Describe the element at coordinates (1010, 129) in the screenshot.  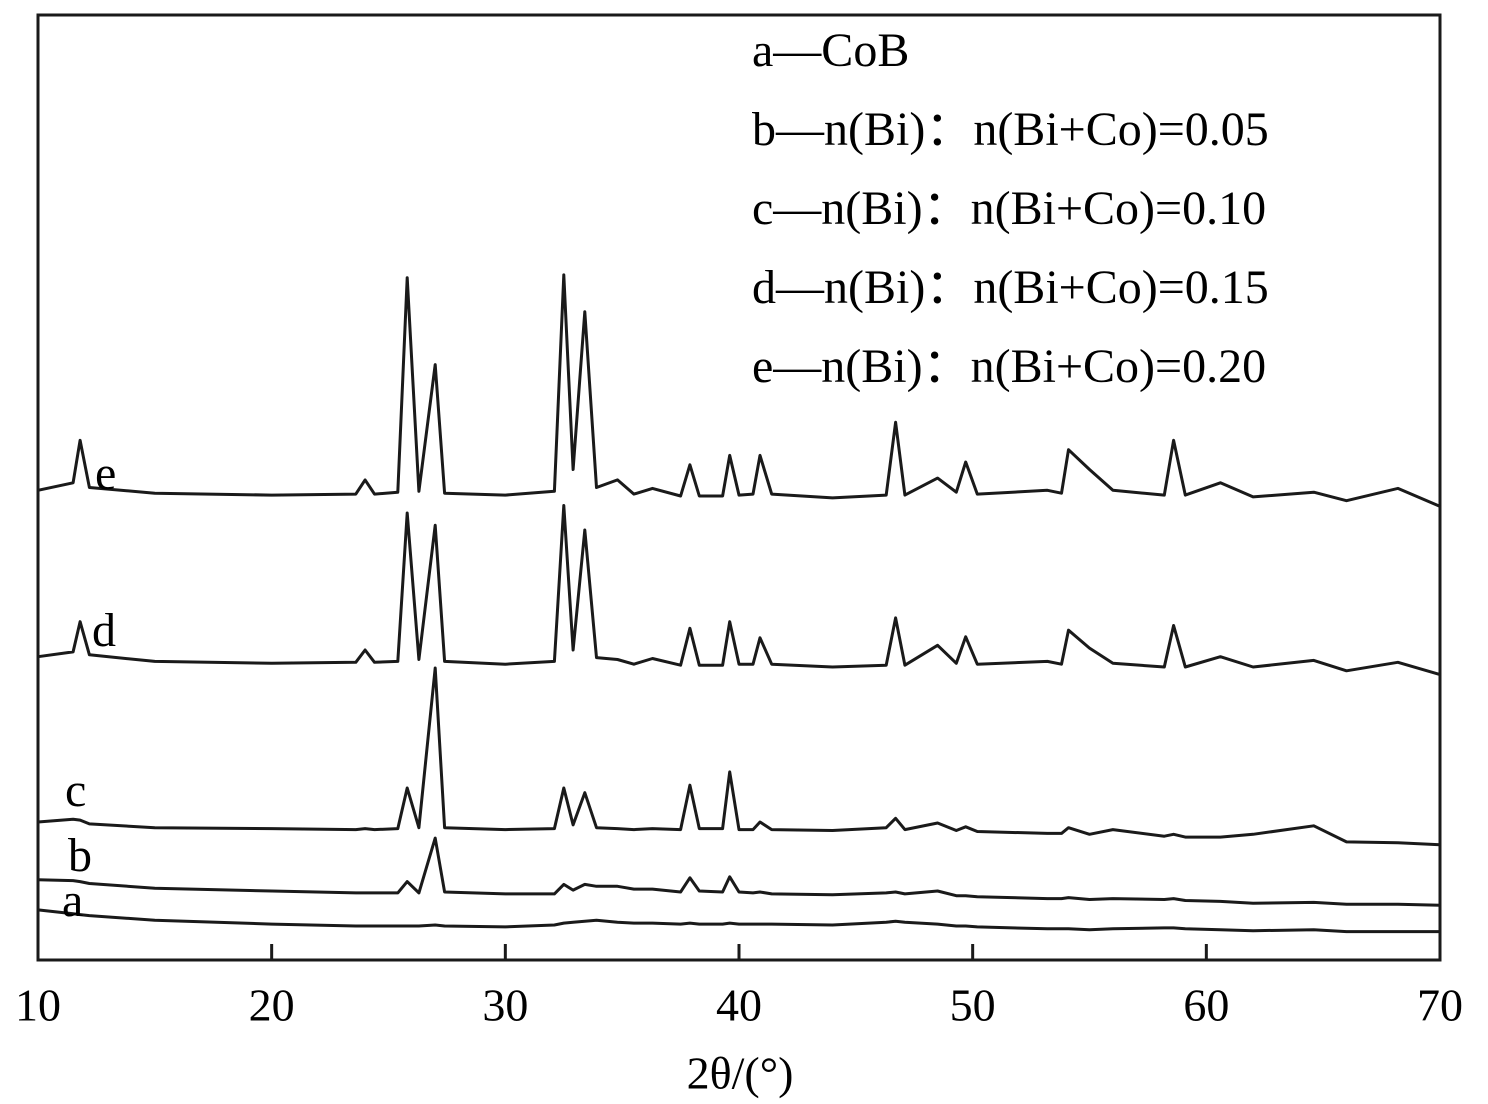
I see `legend-entry: b—n(Bi)：n(Bi+Co)=0.05` at that location.